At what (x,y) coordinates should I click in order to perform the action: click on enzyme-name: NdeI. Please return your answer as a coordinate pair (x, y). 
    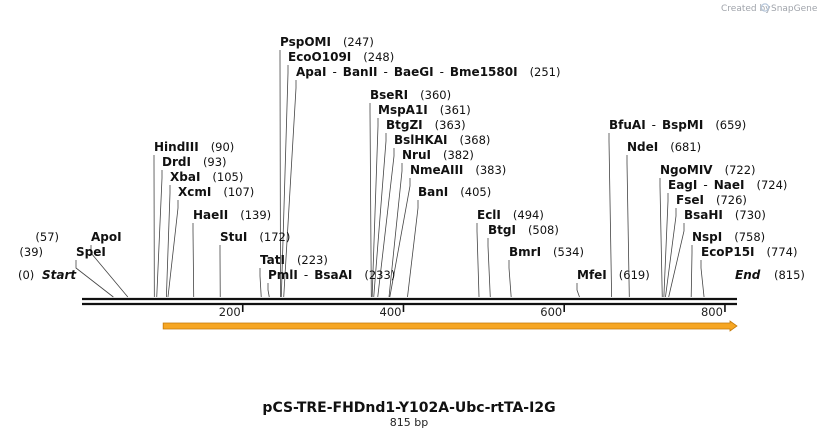
    Looking at the image, I should click on (642, 147).